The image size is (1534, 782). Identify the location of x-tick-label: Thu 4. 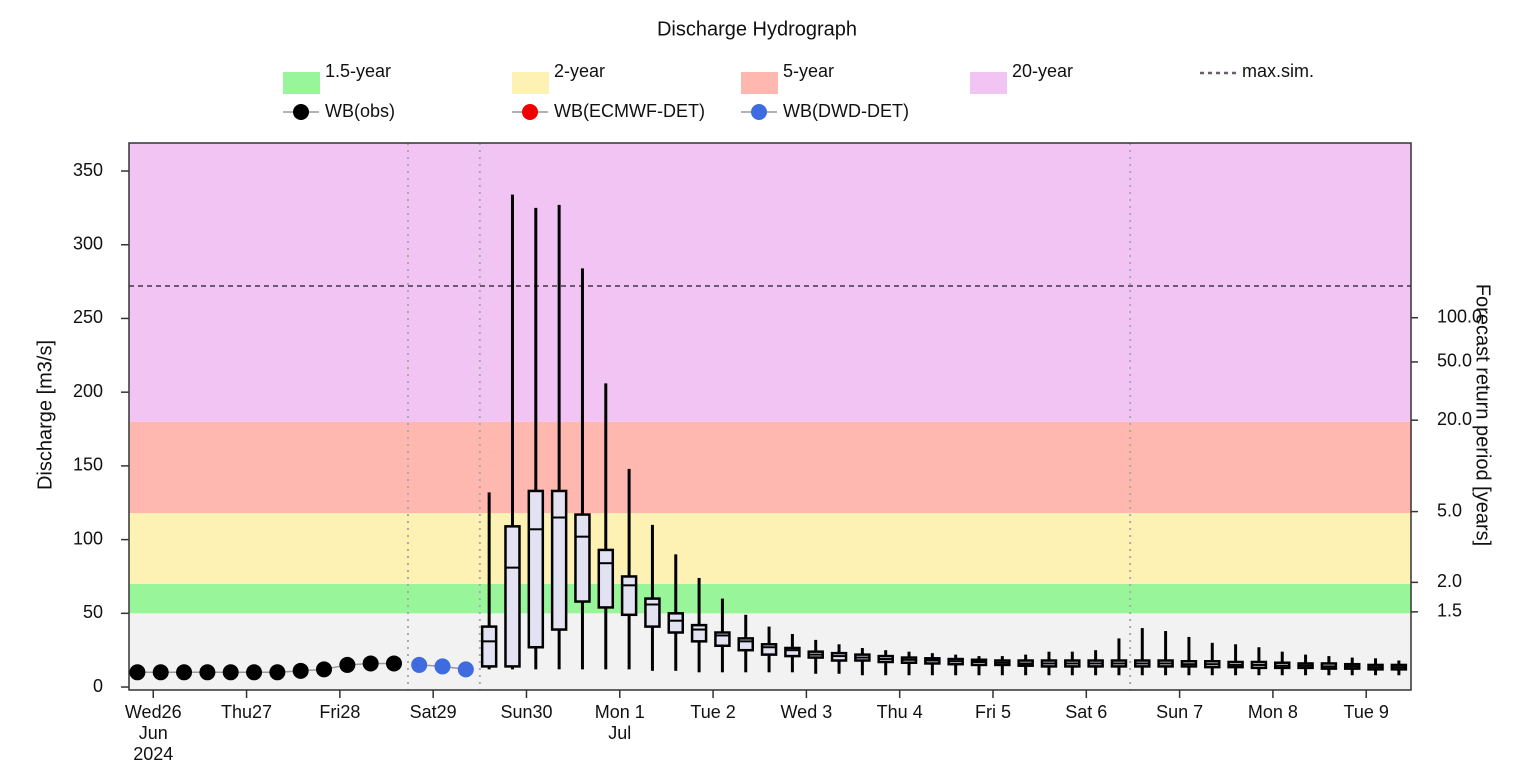
(899, 712).